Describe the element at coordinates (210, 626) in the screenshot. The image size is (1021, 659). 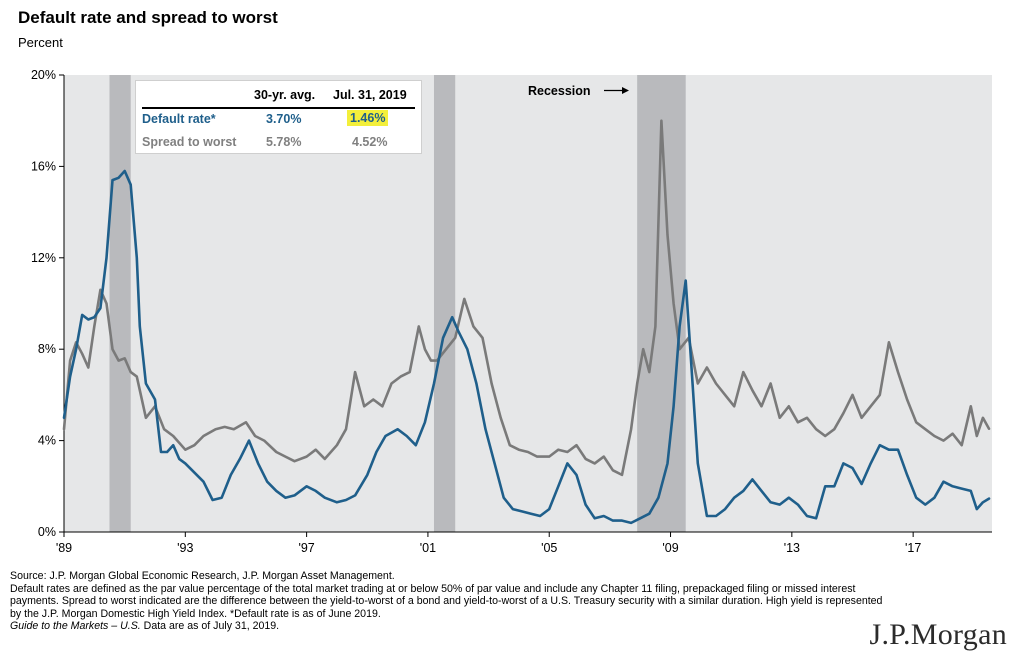
I see `footnote-guide-date: Data are as of July 31, 2019.` at that location.